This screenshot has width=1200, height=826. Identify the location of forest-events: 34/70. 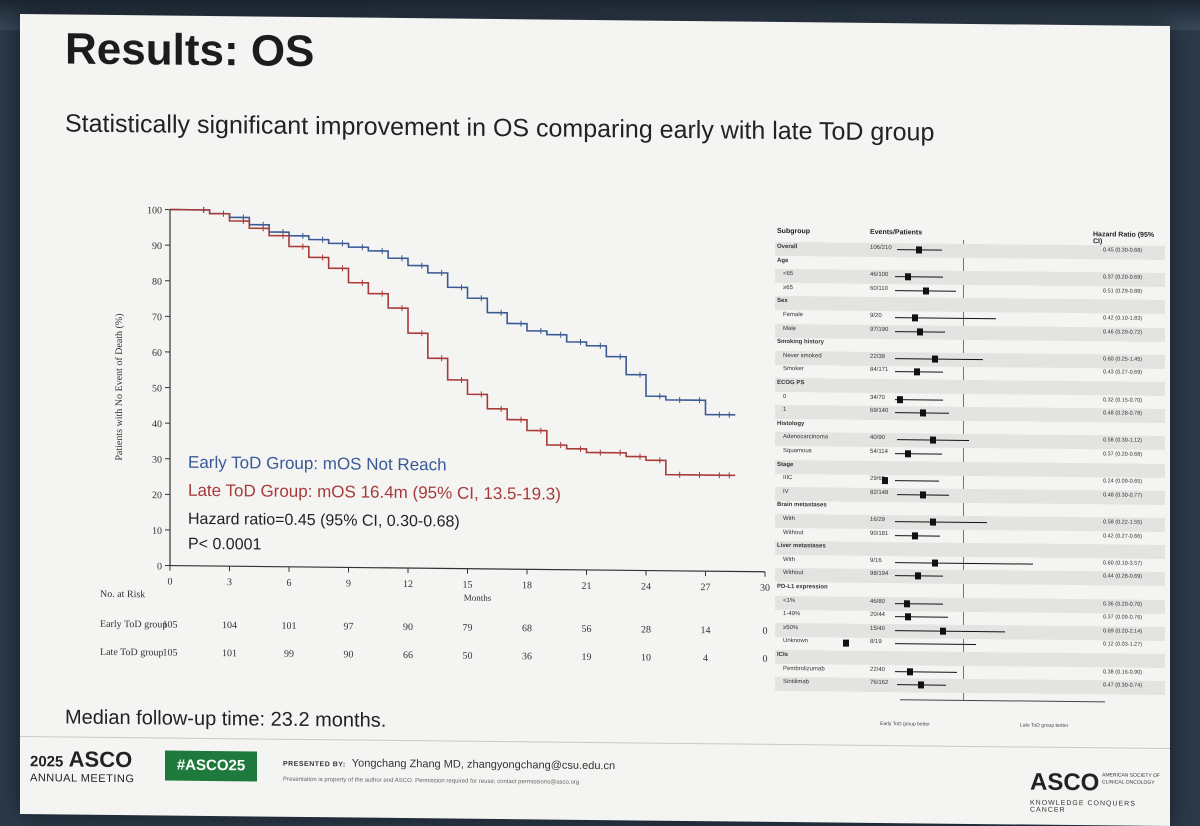
(877, 397).